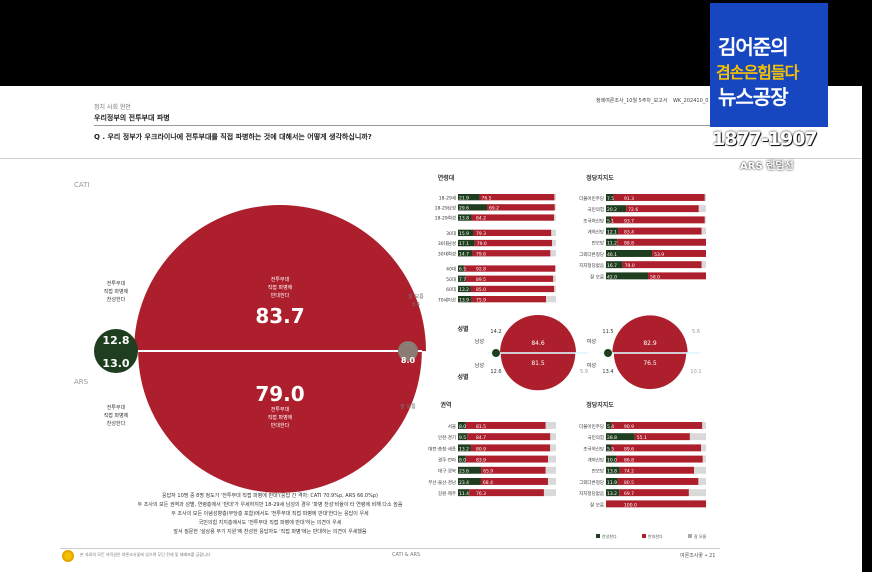  I want to click on party-cati-oppose-value: 83.4, so click(629, 233).